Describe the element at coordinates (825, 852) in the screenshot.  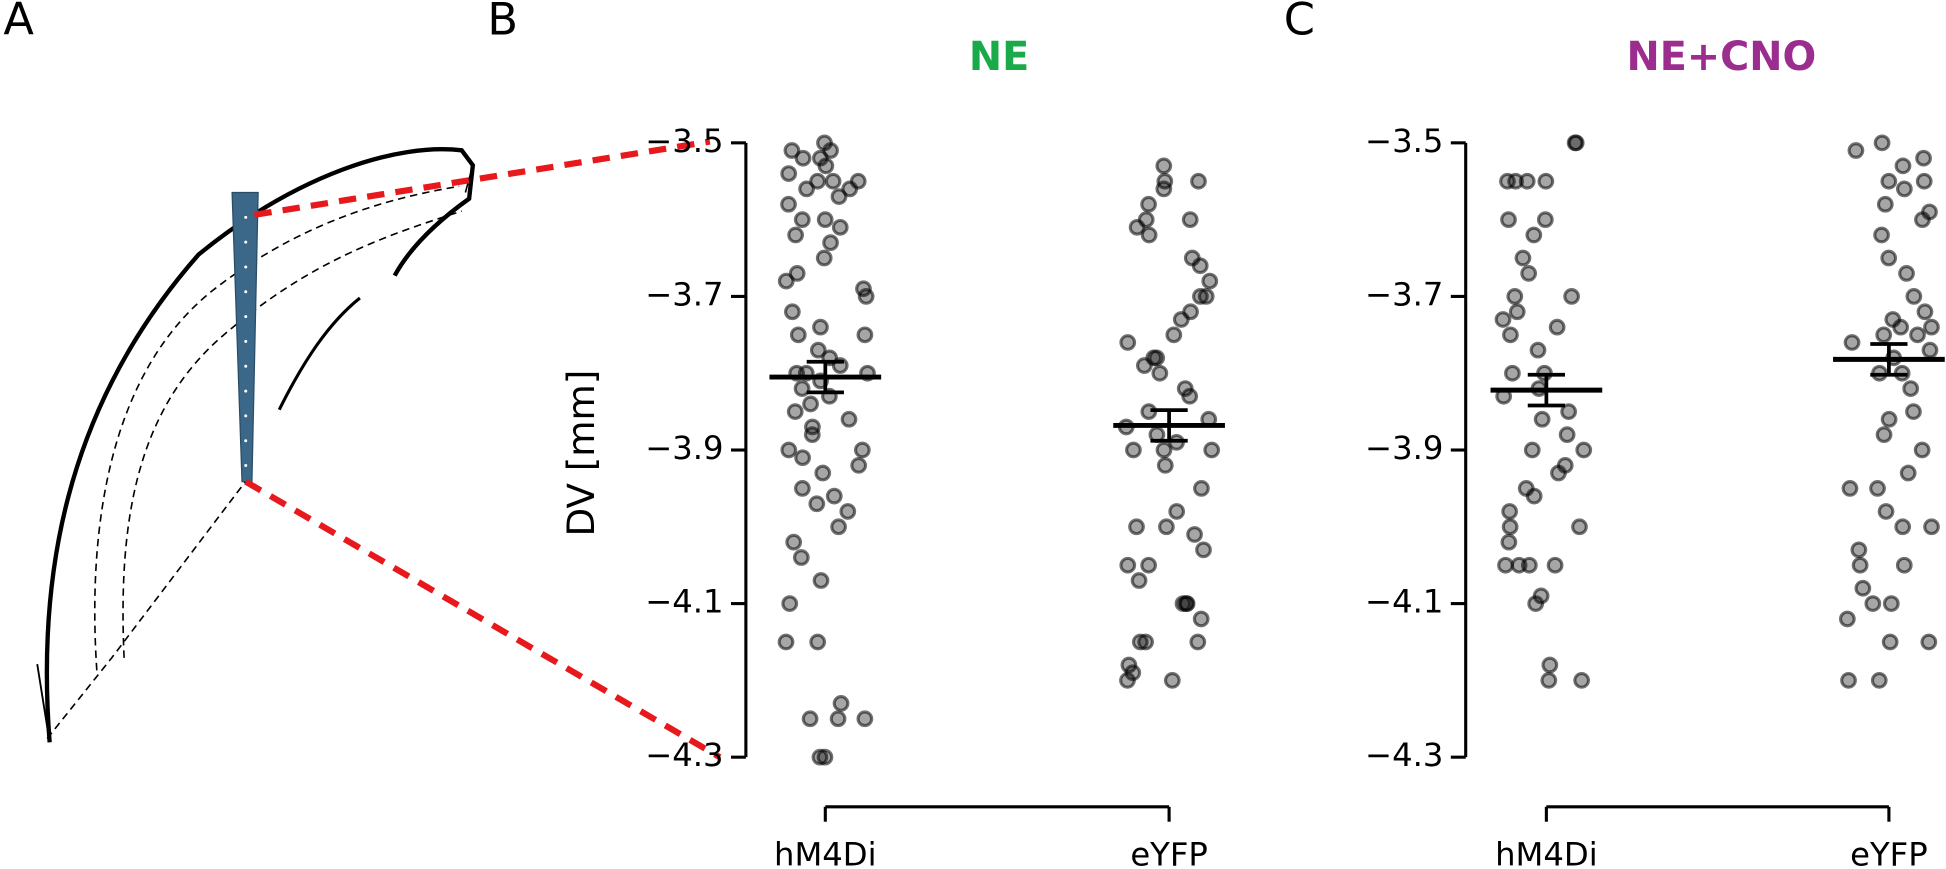
I see `x-tick-label: hM4Di` at that location.